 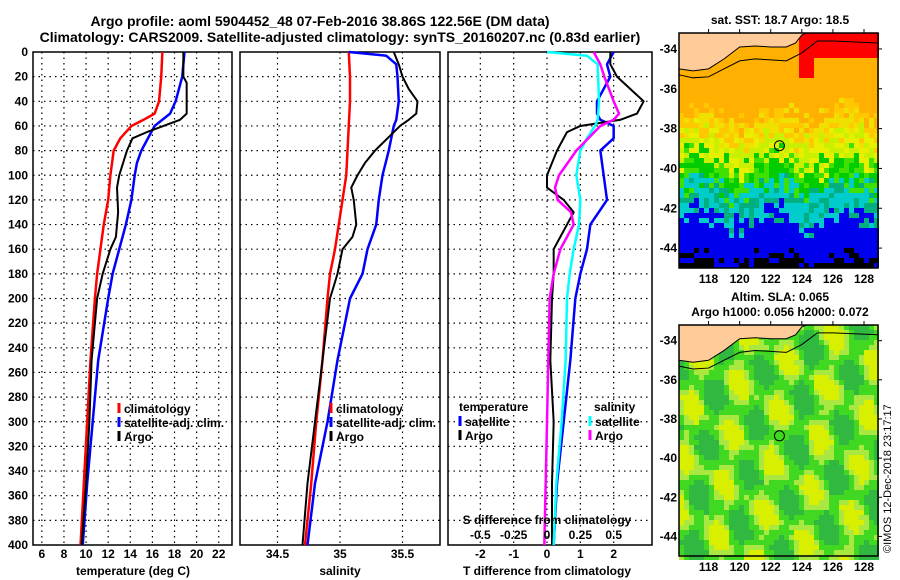 What do you see at coordinates (18, 422) in the screenshot?
I see `y-tick-label: 300` at bounding box center [18, 422].